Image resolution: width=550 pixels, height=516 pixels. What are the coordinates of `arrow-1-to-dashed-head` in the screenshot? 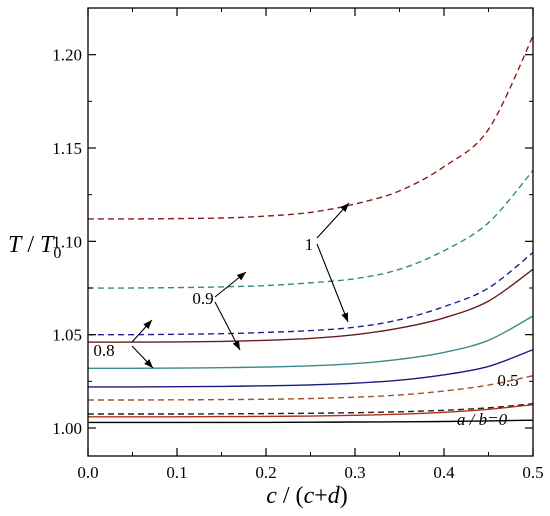 It's located at (344, 208).